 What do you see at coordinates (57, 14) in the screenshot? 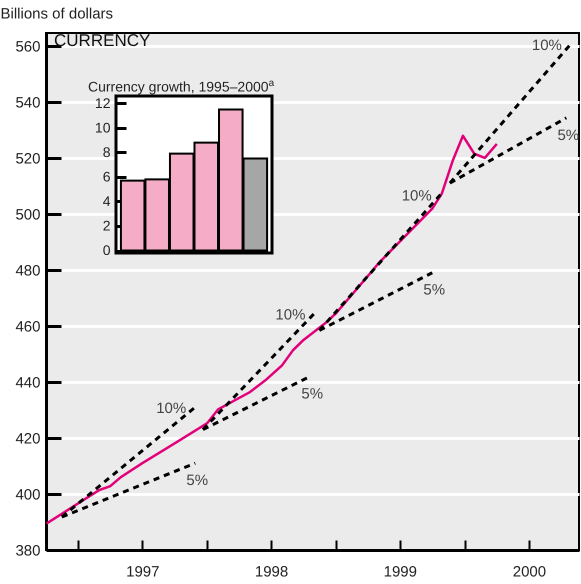
I see `y-axis-title: Billions of dollars` at bounding box center [57, 14].